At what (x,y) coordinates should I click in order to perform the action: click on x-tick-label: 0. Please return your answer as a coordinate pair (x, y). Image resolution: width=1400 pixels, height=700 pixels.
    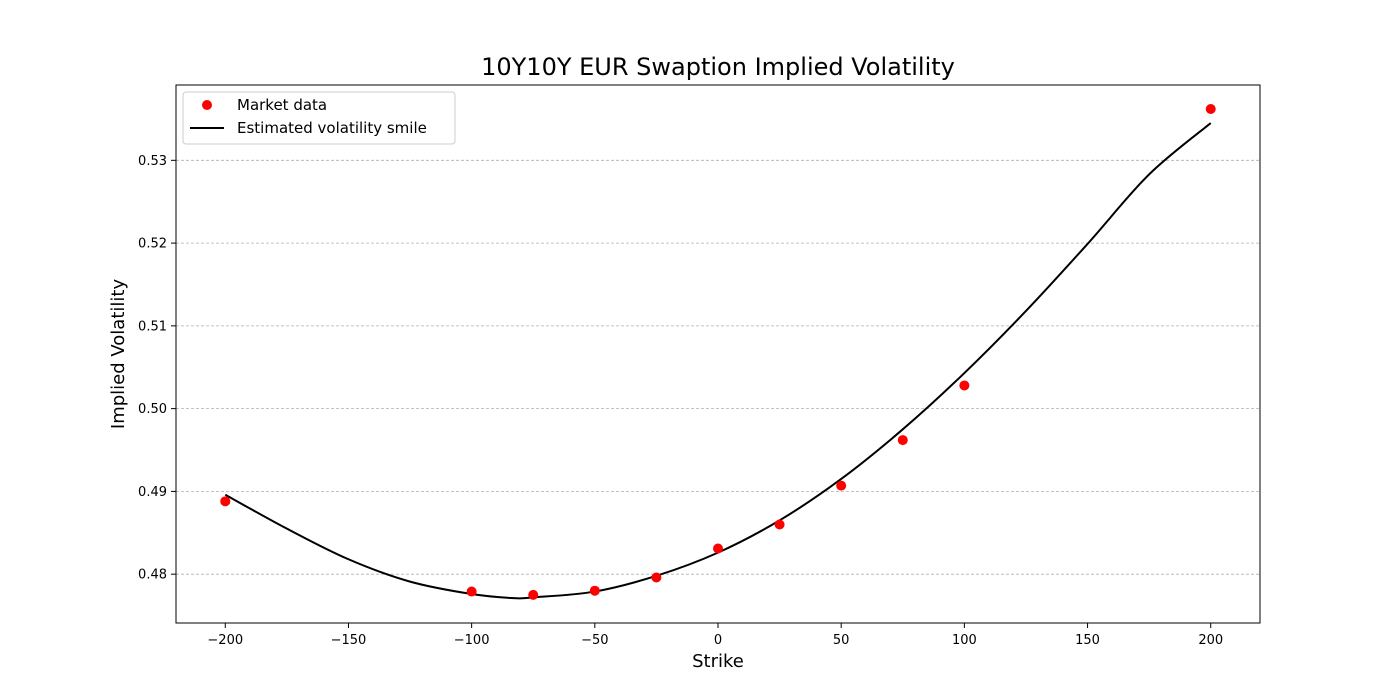
    Looking at the image, I should click on (718, 640).